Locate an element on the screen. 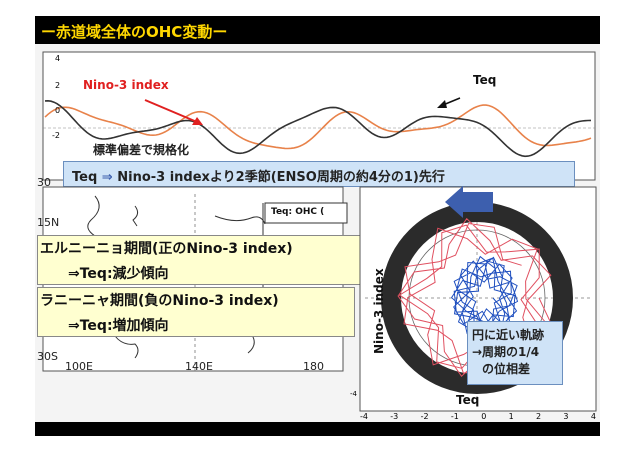  nino-label: Nino-3 index is located at coordinates (126, 85).